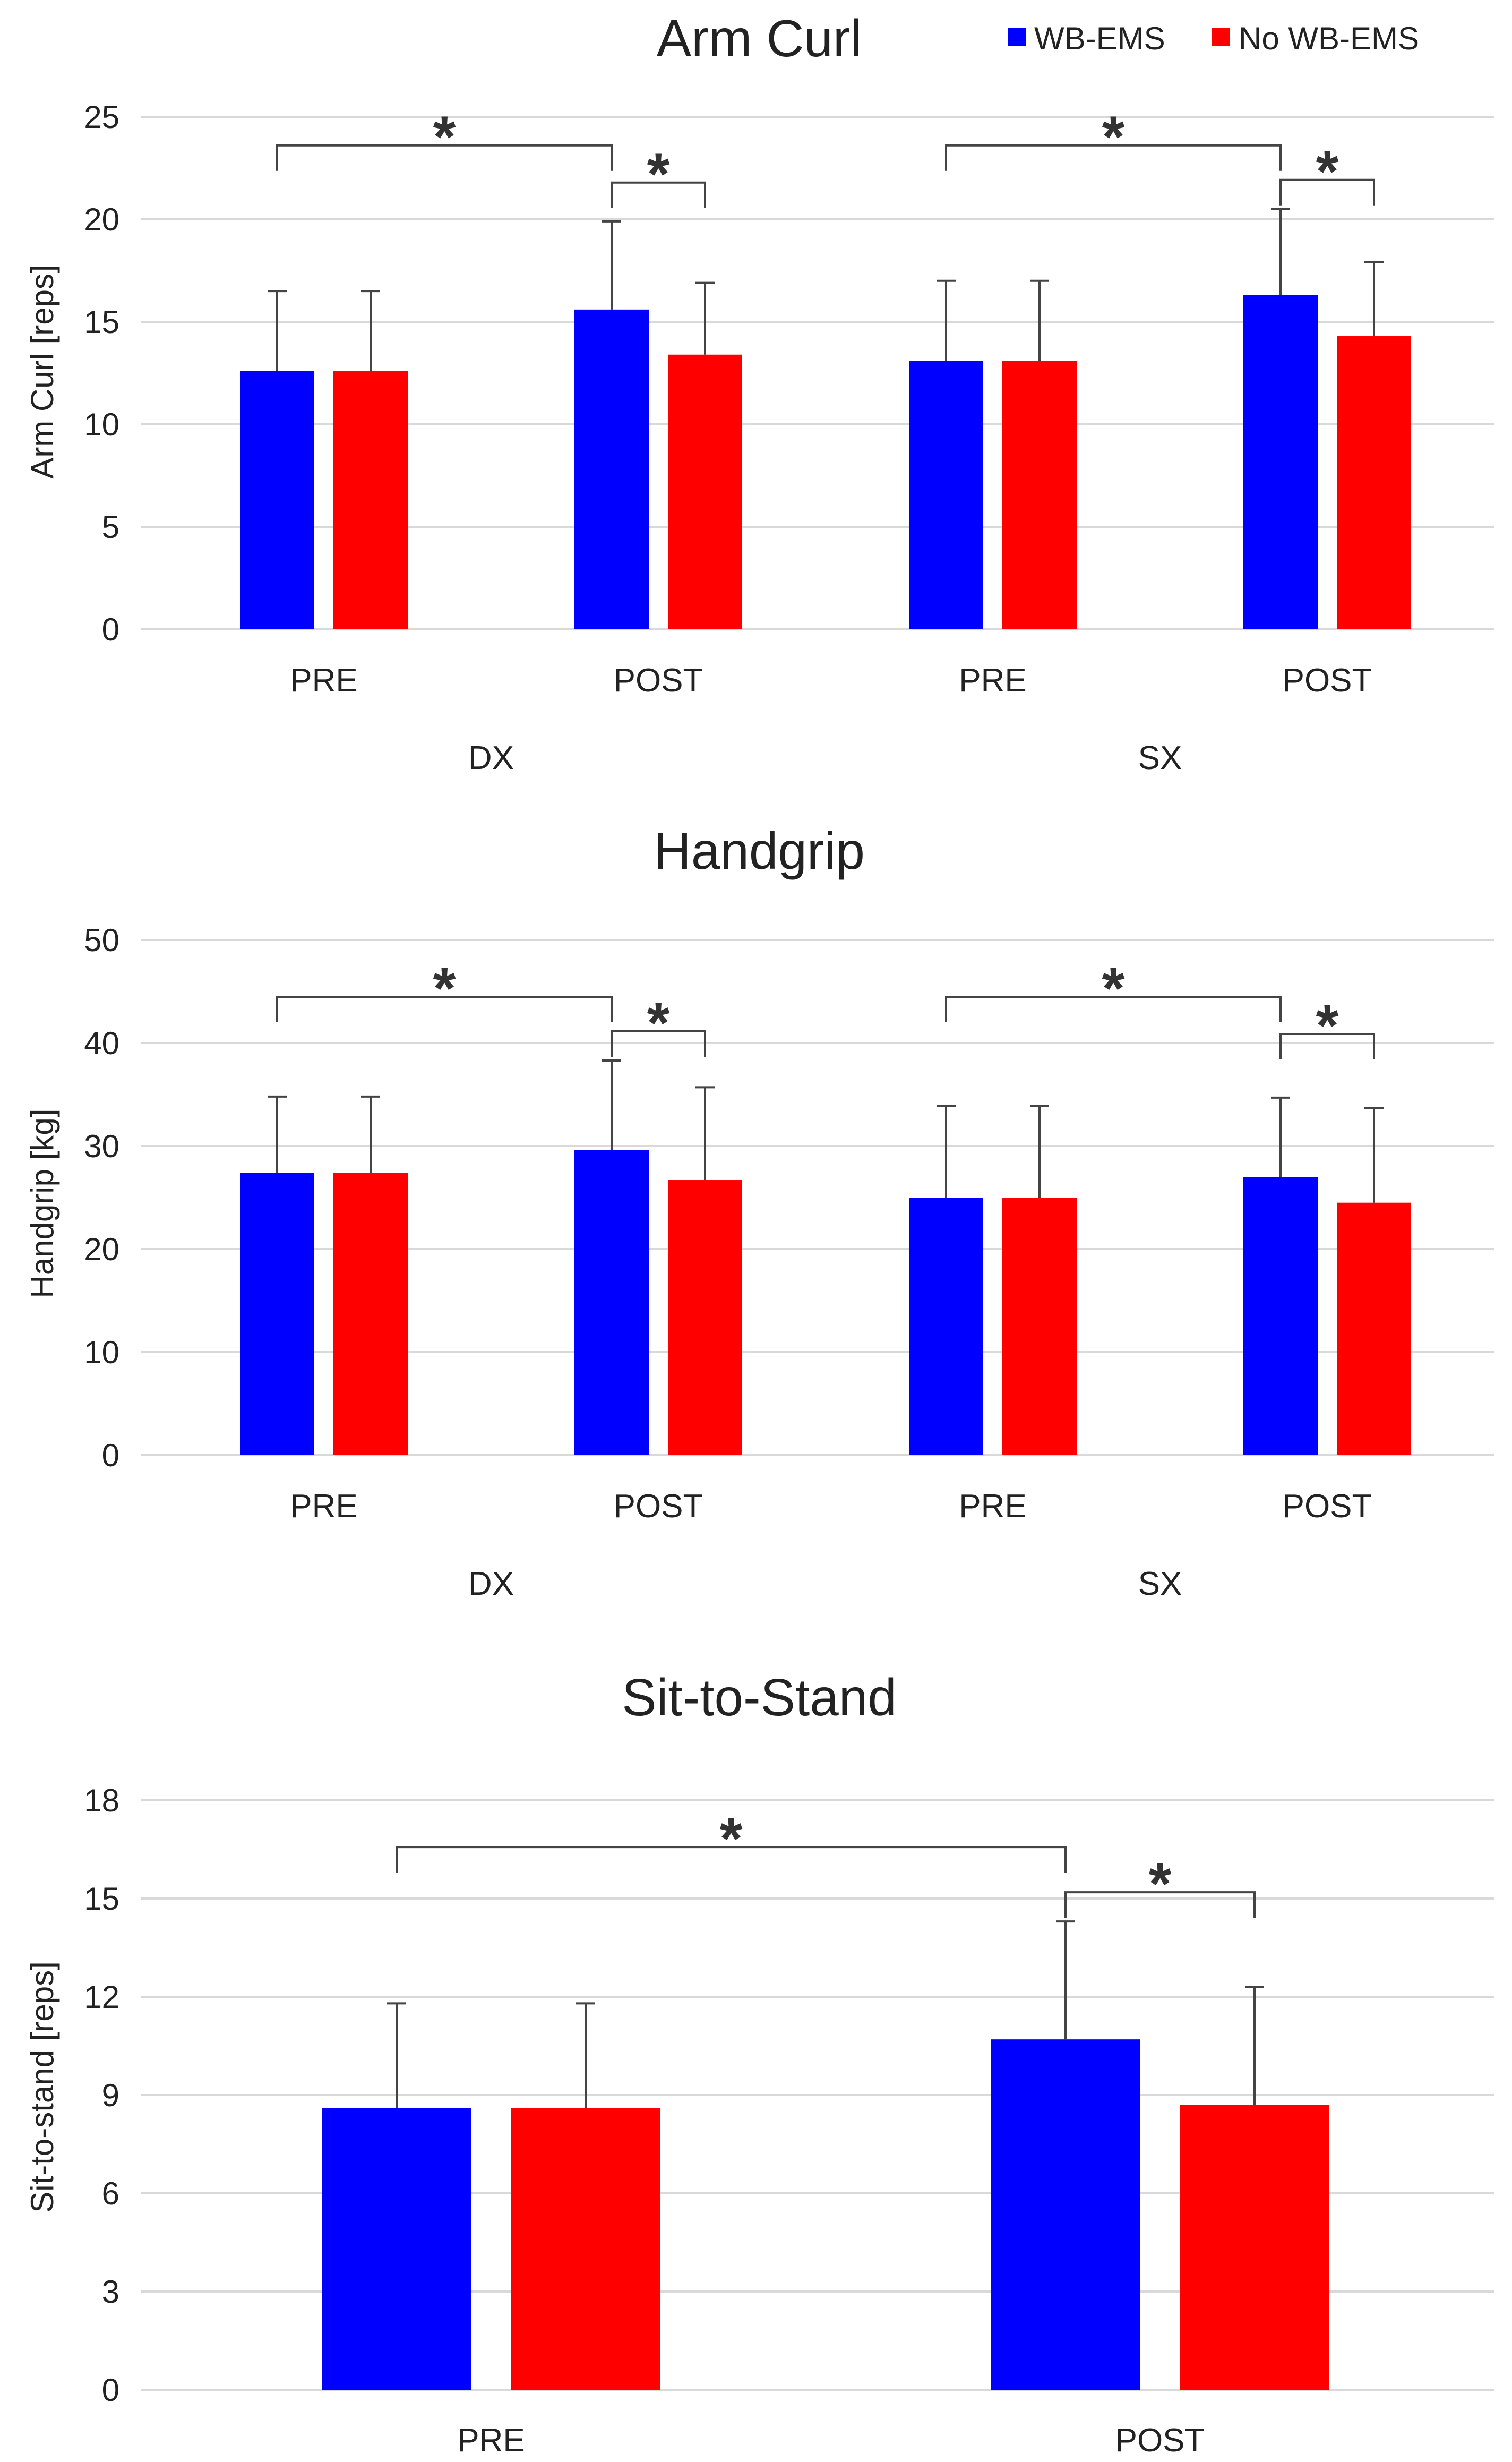 This screenshot has width=1512, height=2462. What do you see at coordinates (1329, 38) in the screenshot?
I see `legend-label-no-wb-ems: No WB-EMS` at bounding box center [1329, 38].